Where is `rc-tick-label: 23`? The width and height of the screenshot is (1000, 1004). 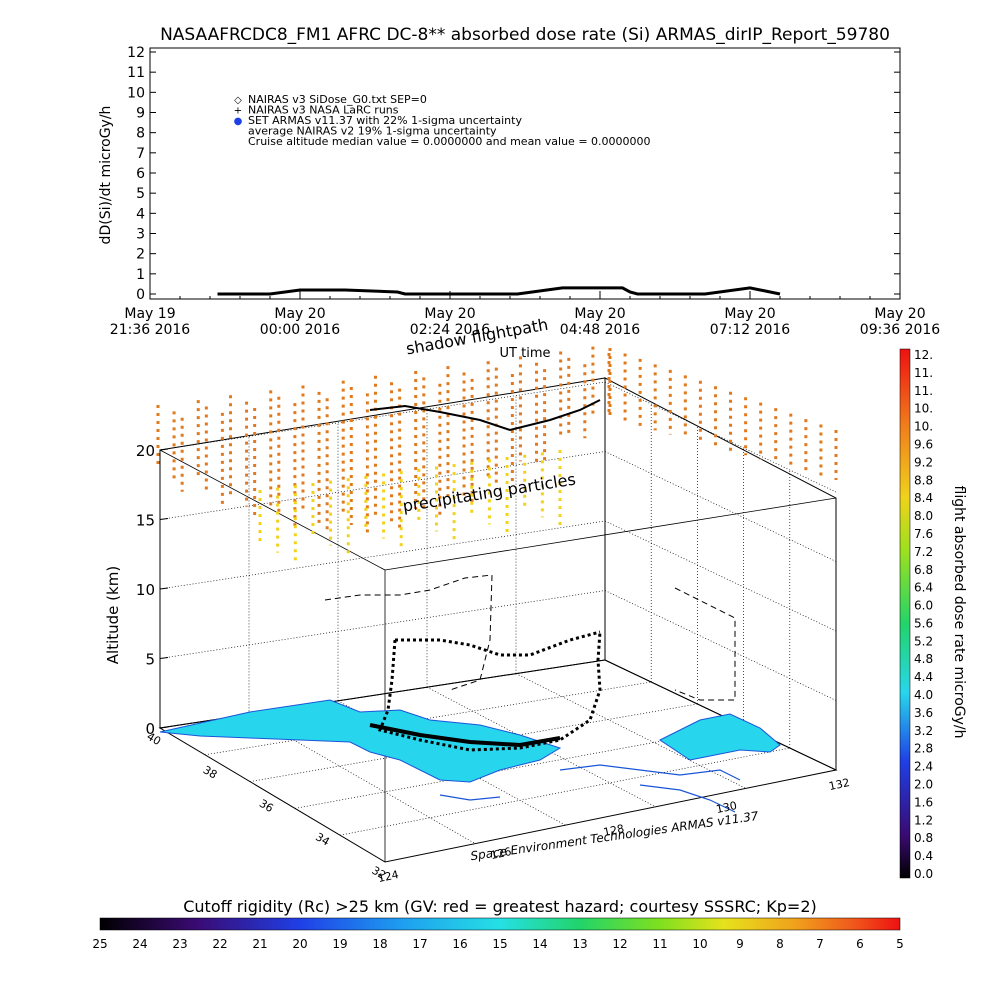 rc-tick-label: 23 is located at coordinates (179, 944).